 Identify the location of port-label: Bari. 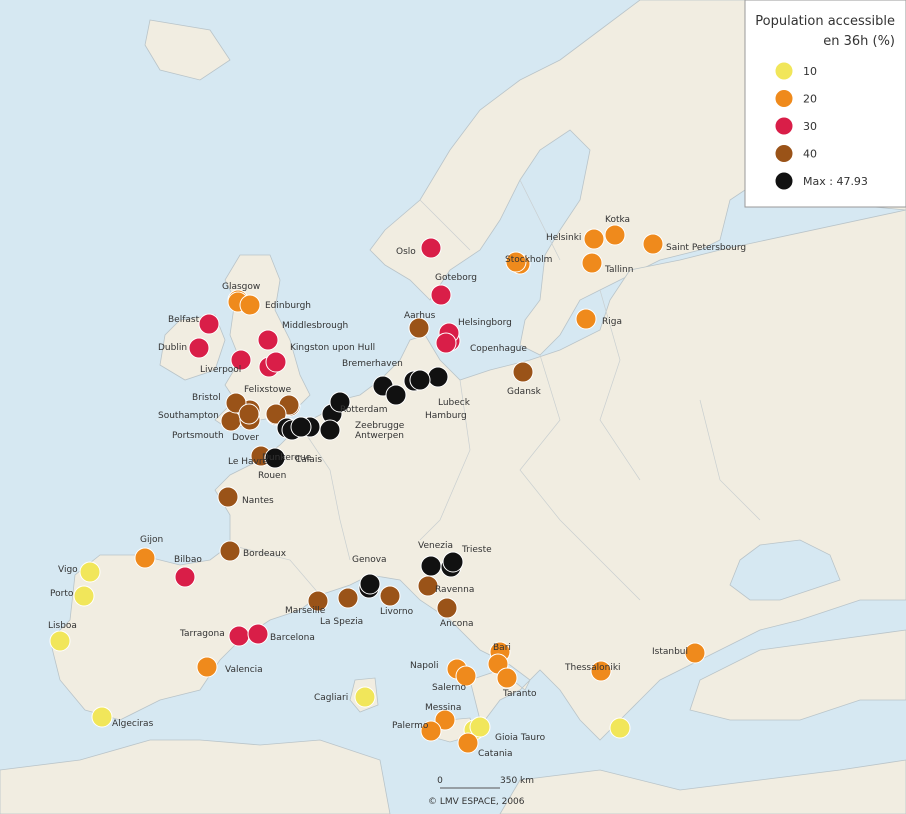
(502, 648).